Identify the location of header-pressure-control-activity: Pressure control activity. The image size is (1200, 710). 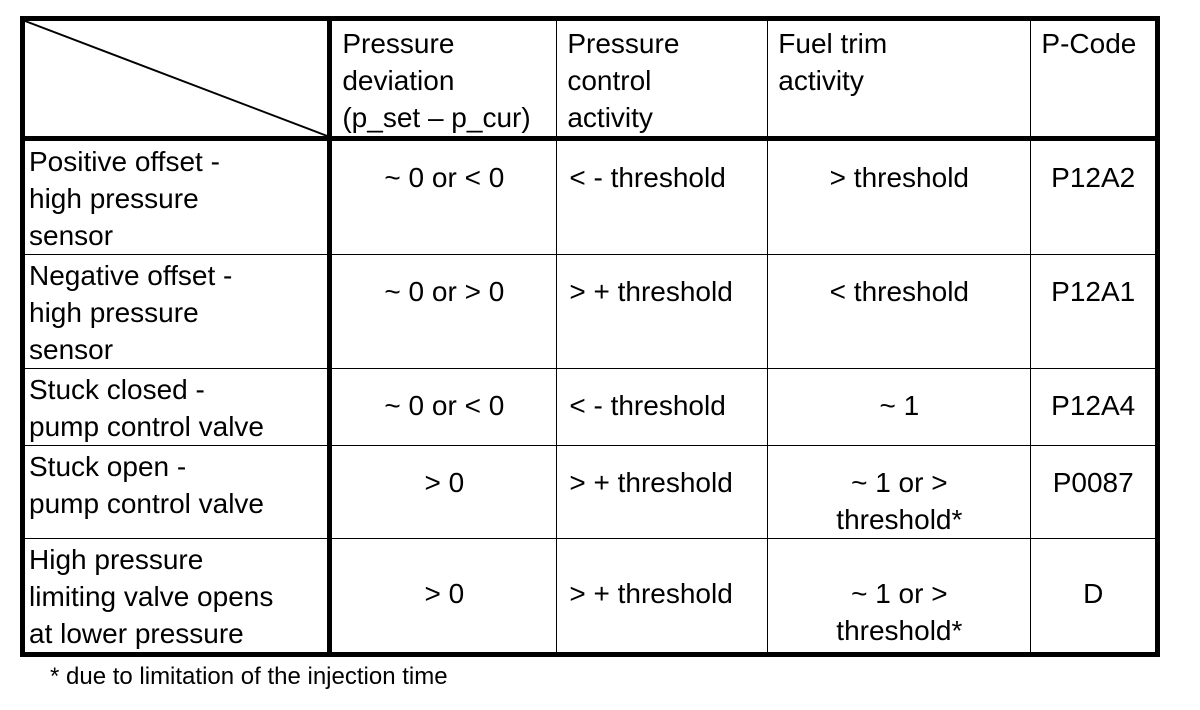
(662, 79).